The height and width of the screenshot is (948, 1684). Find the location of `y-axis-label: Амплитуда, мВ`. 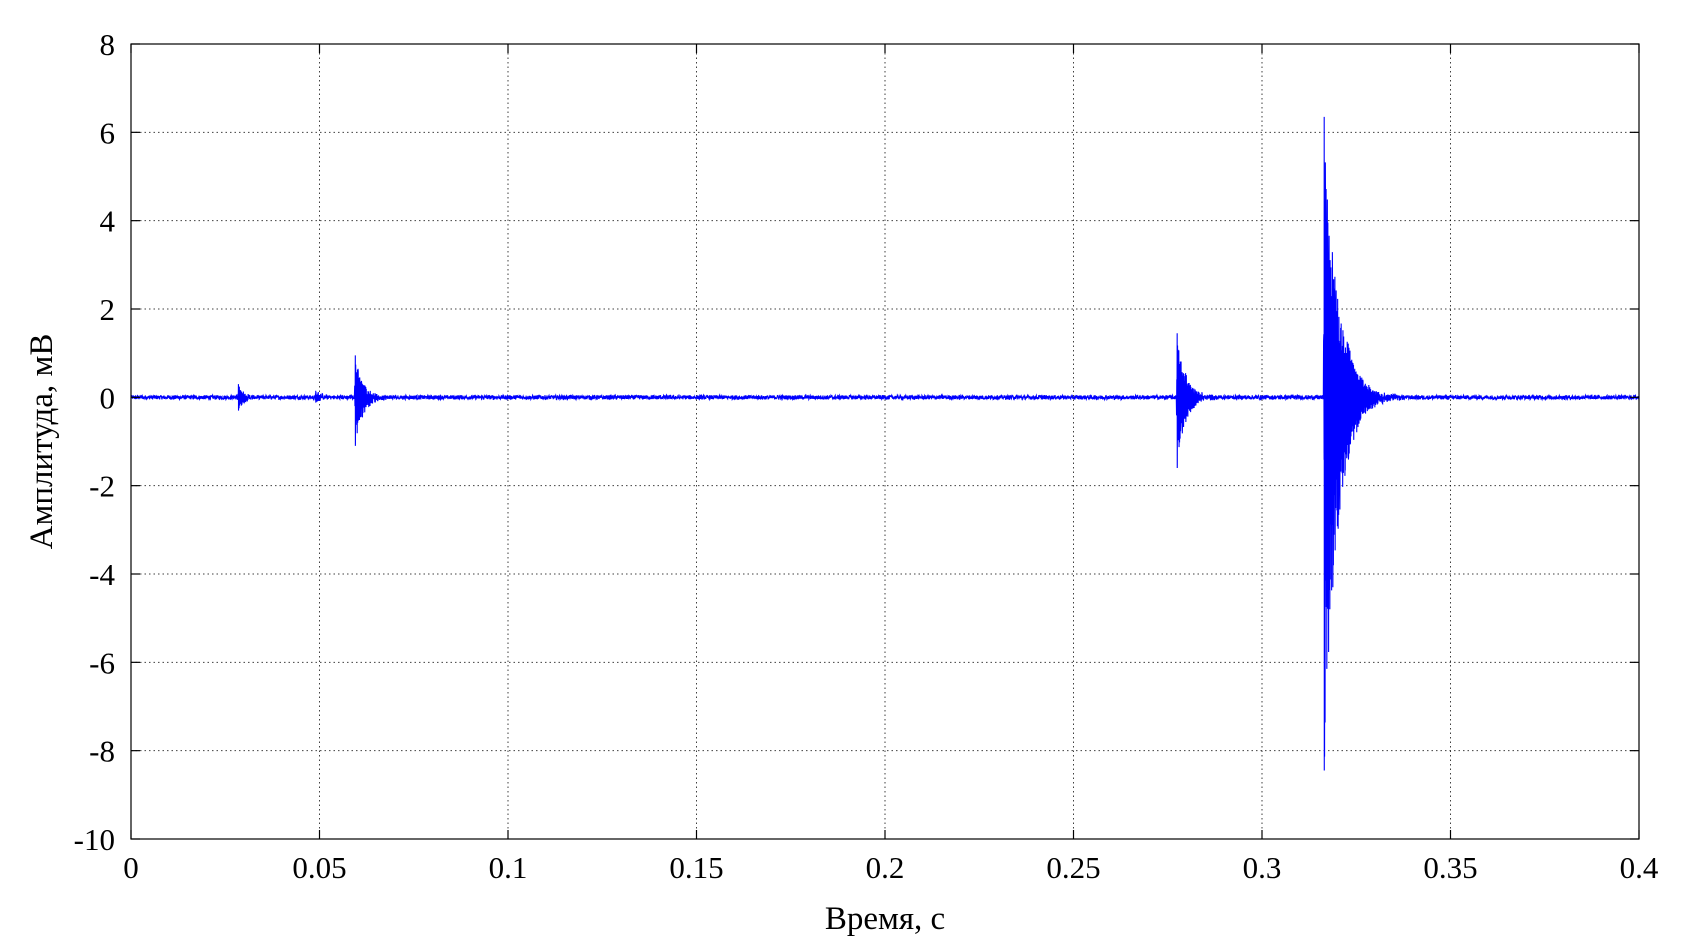

y-axis-label: Амплитуда, мВ is located at coordinates (42, 442).